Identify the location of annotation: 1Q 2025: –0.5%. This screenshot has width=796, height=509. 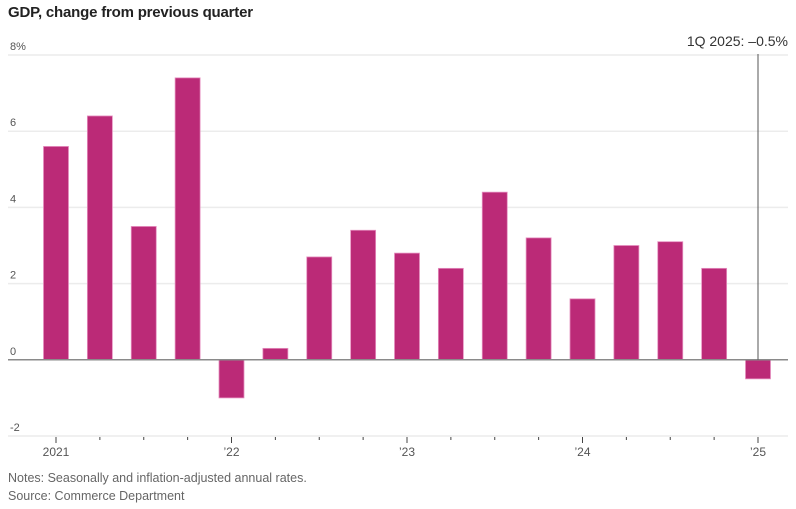
(737, 196).